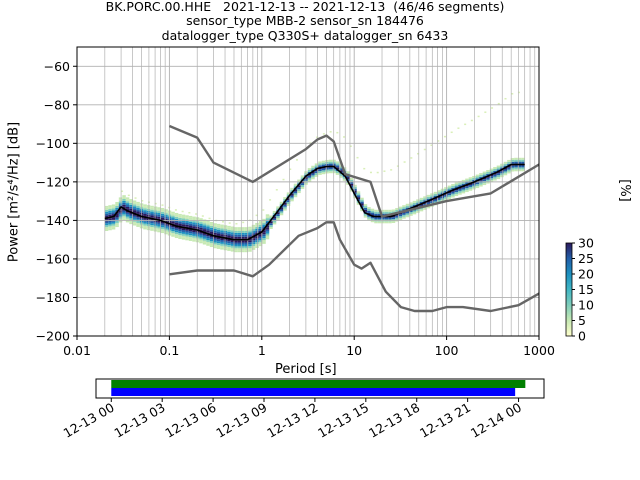 This screenshot has width=640, height=480. What do you see at coordinates (305, 21) in the screenshot?
I see `title-line-2: sensor_type MBB-2 sensor_sn 184476` at bounding box center [305, 21].